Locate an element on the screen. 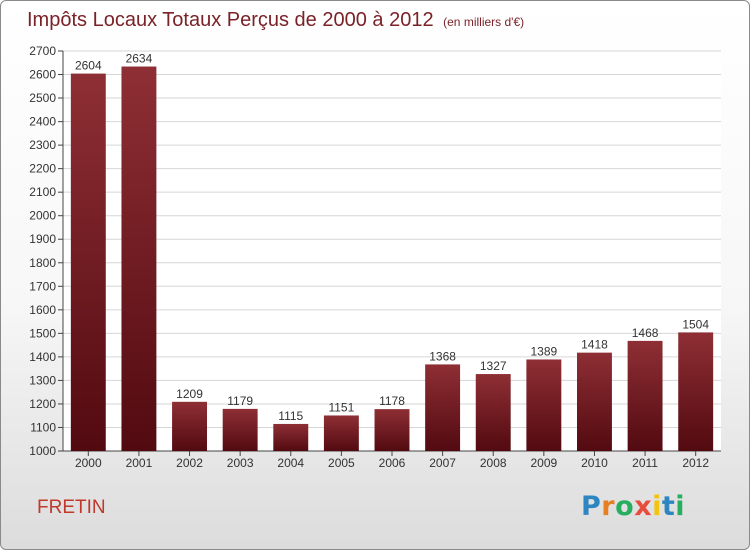 This screenshot has height=550, width=750. y-tick-label: 1400 is located at coordinates (42, 357).